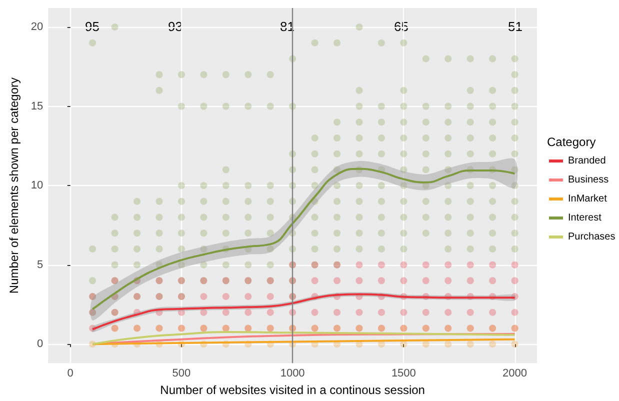 This screenshot has width=619, height=401. I want to click on legend-label: Interest, so click(585, 218).